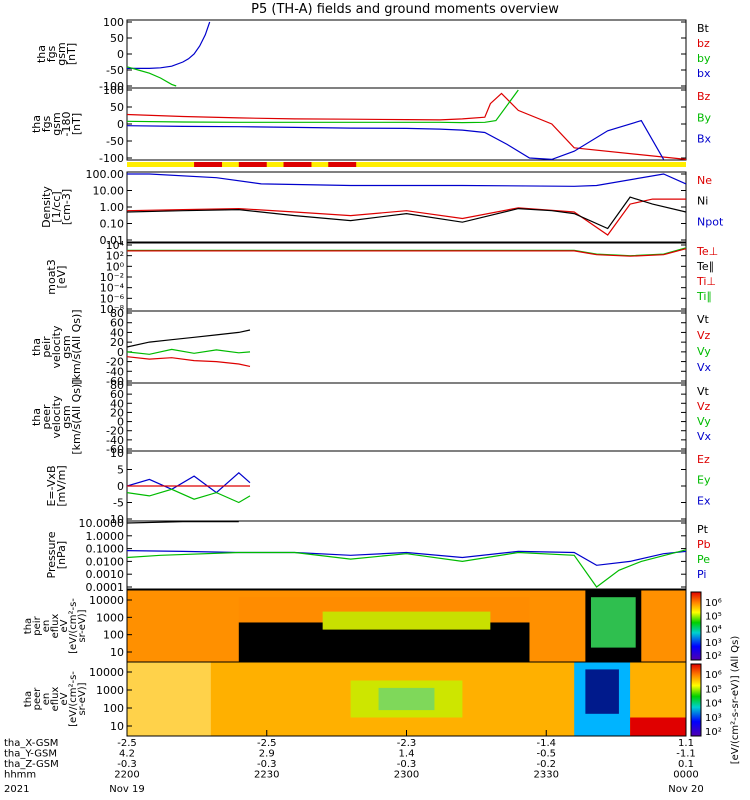  What do you see at coordinates (115, 266) in the screenshot?
I see `y-tick-label: 10⁰` at bounding box center [115, 266].